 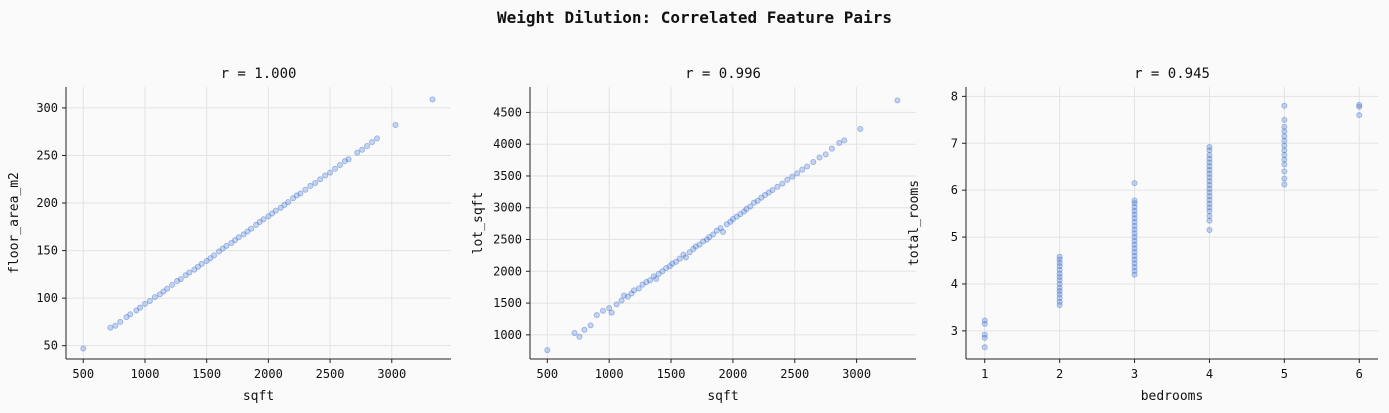 What do you see at coordinates (507, 112) in the screenshot?
I see `y-tick-label: 4500` at bounding box center [507, 112].